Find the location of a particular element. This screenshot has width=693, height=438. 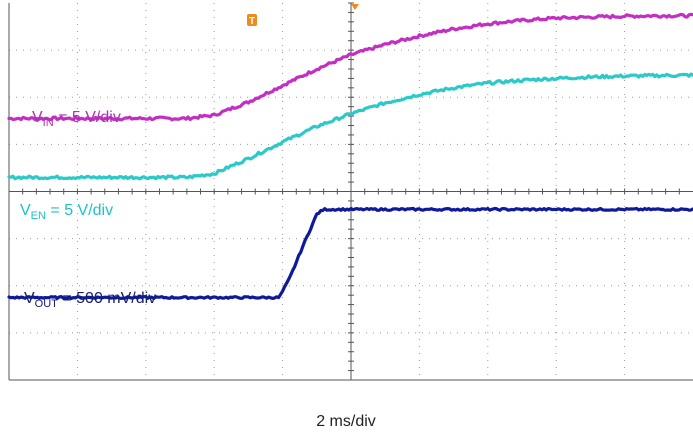

trace-label-subscript: EN is located at coordinates (38, 216).